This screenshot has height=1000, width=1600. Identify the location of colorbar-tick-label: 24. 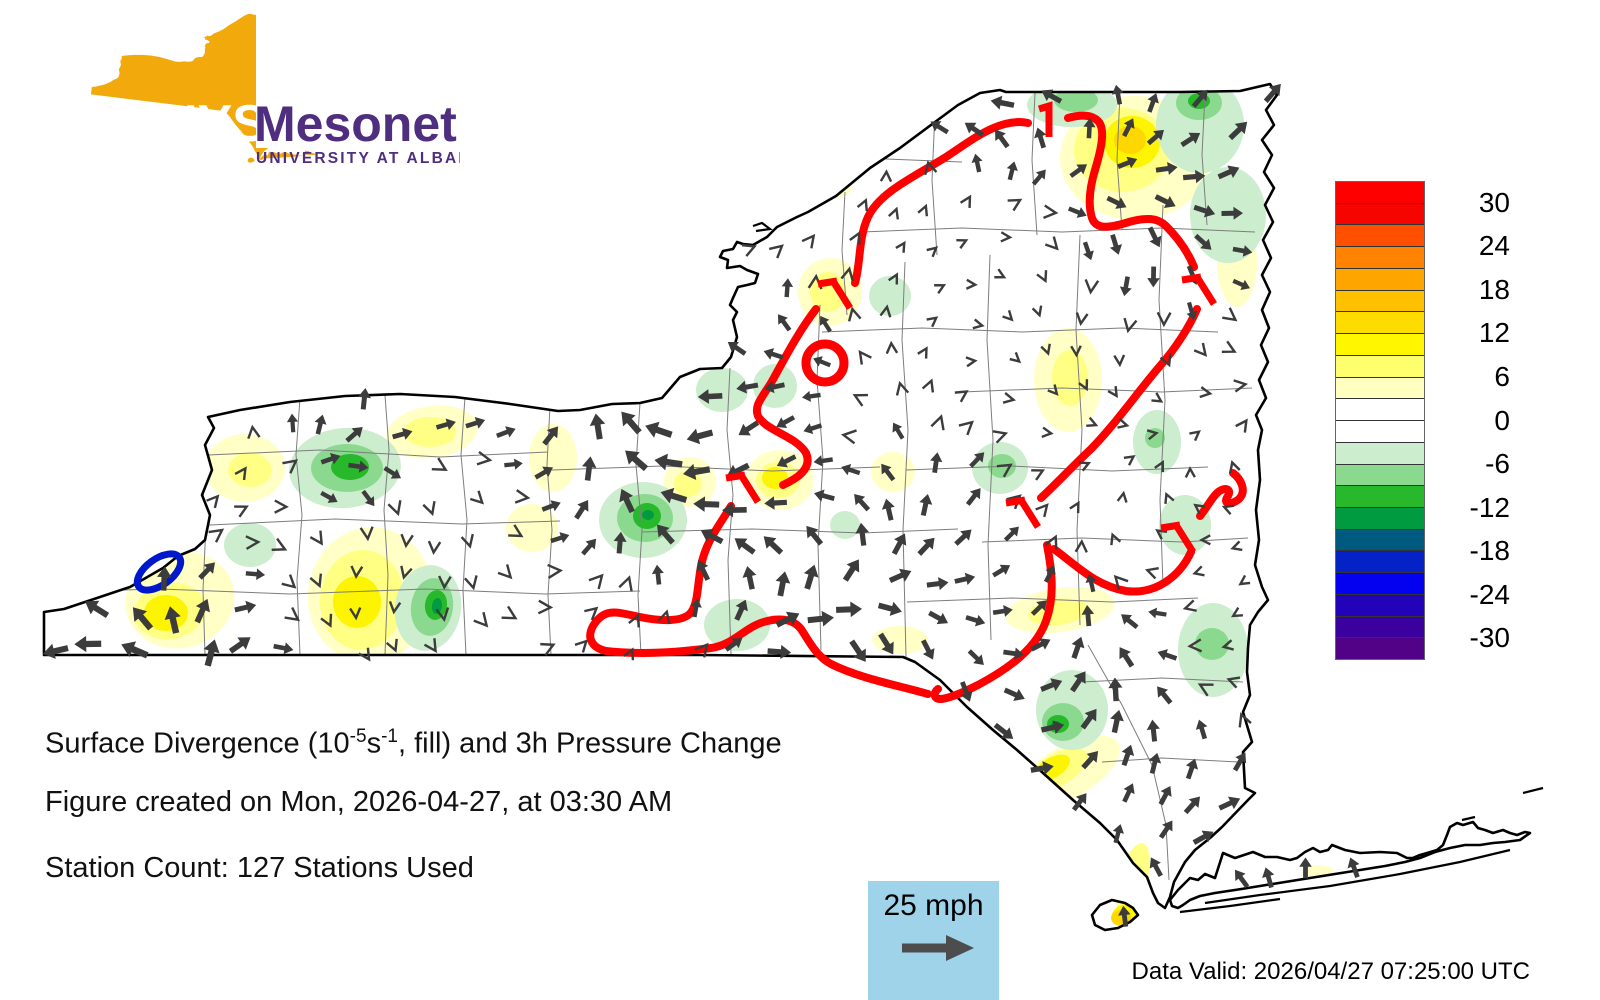
(1494, 246).